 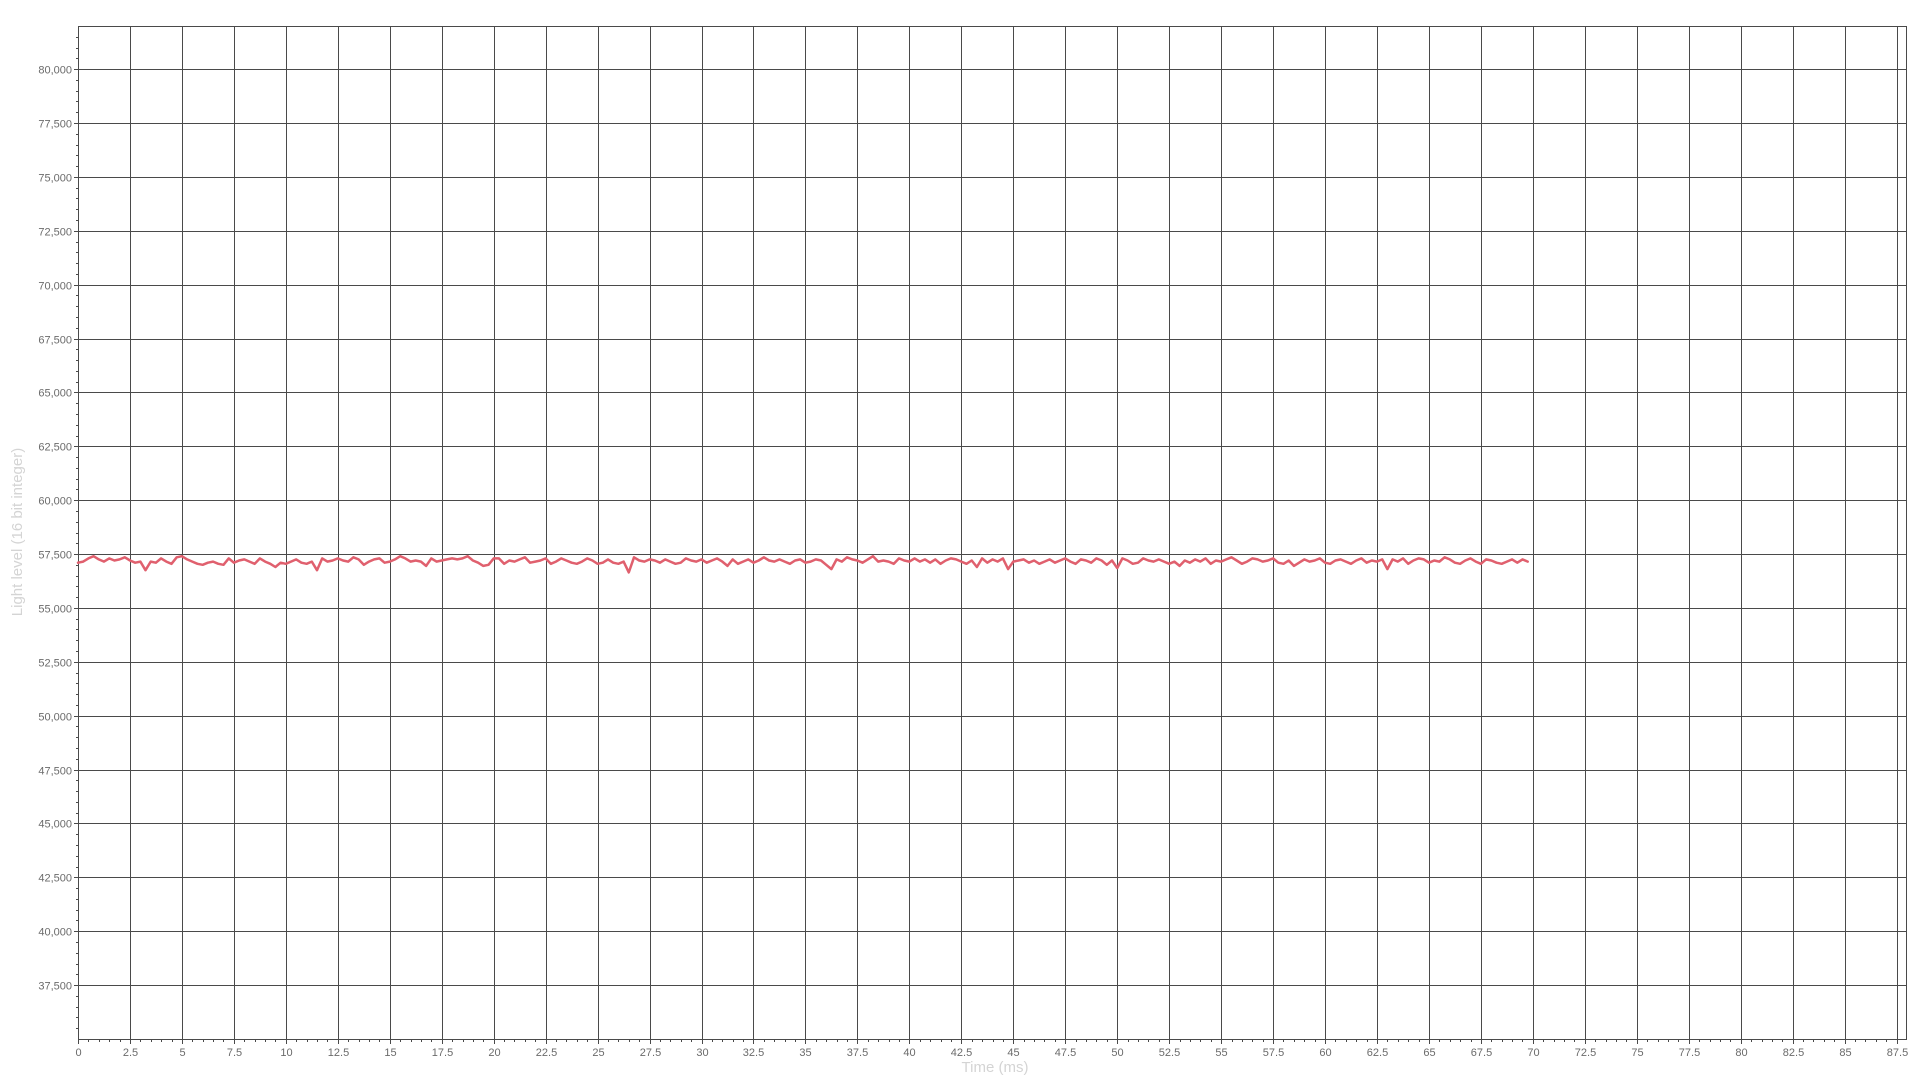 What do you see at coordinates (234, 1053) in the screenshot?
I see `x-tick-label: 7.5` at bounding box center [234, 1053].